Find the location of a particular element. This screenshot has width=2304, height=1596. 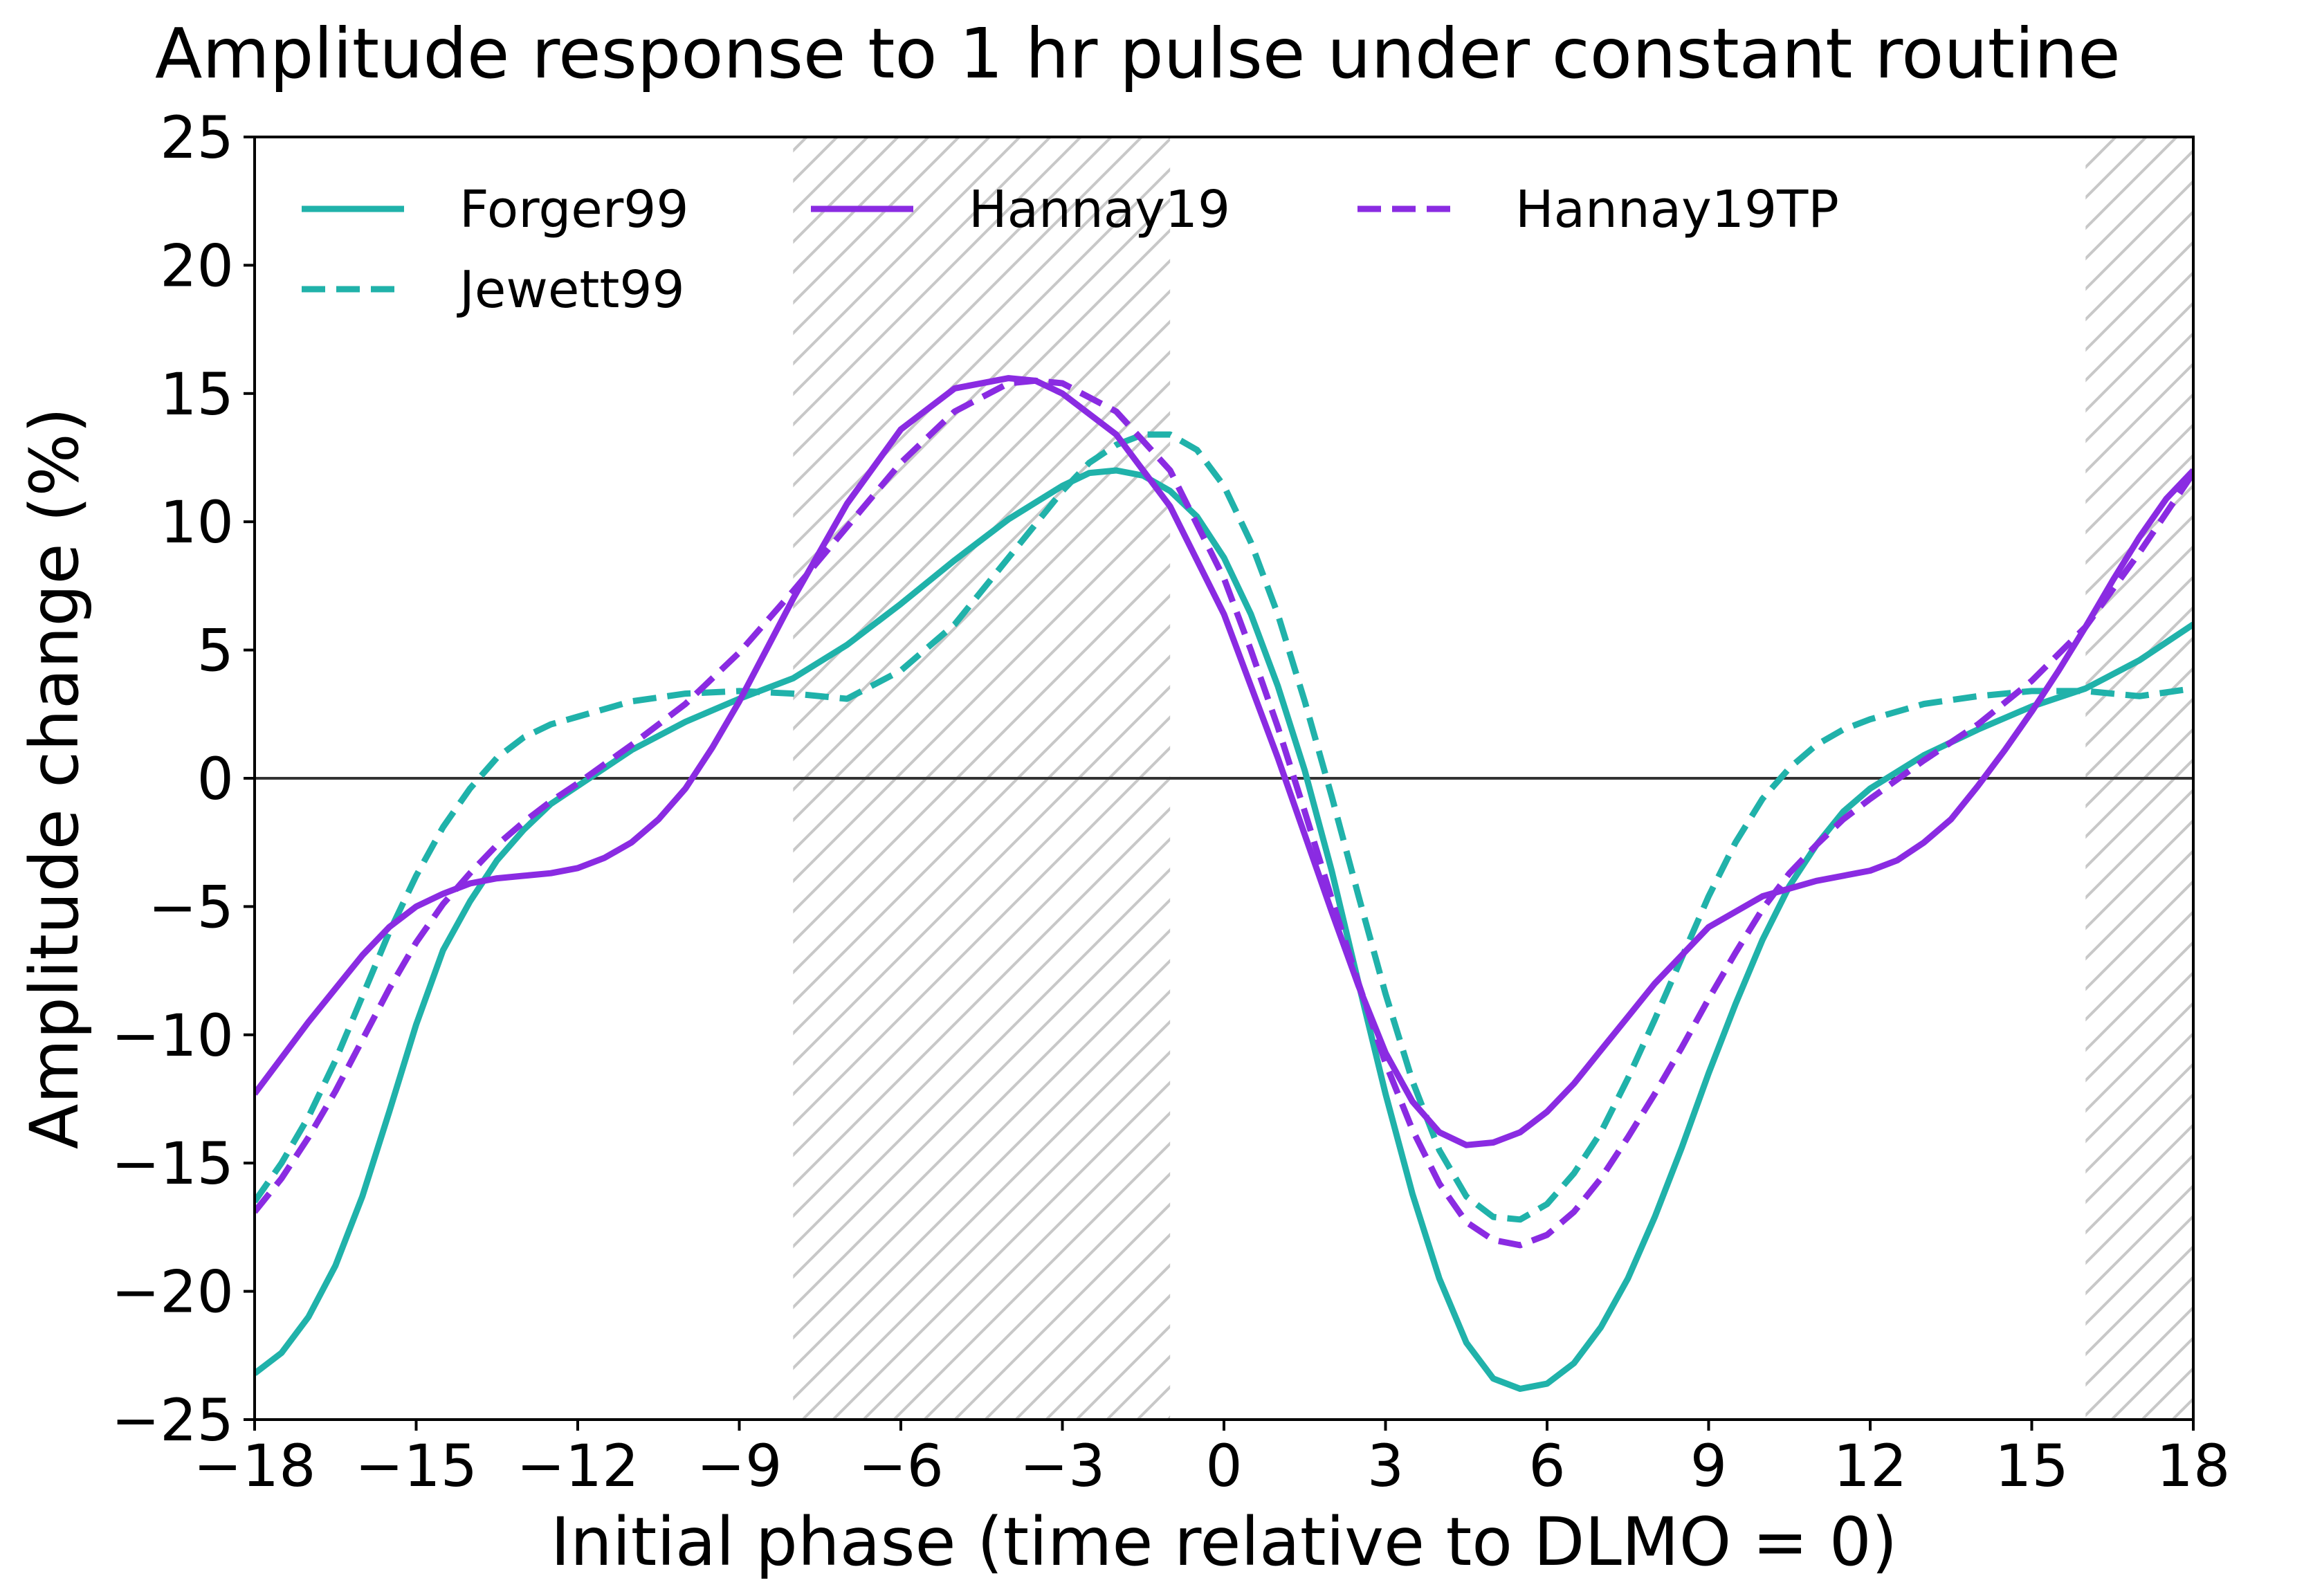

y-tick-label: 5 is located at coordinates (215, 651).